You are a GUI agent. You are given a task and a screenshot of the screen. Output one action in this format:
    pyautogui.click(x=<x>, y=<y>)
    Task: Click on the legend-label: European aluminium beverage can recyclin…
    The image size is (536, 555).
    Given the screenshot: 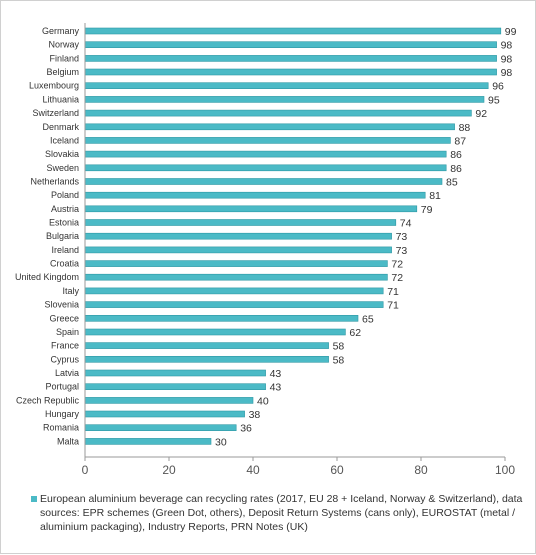 What is the action you would take?
    pyautogui.click(x=281, y=513)
    